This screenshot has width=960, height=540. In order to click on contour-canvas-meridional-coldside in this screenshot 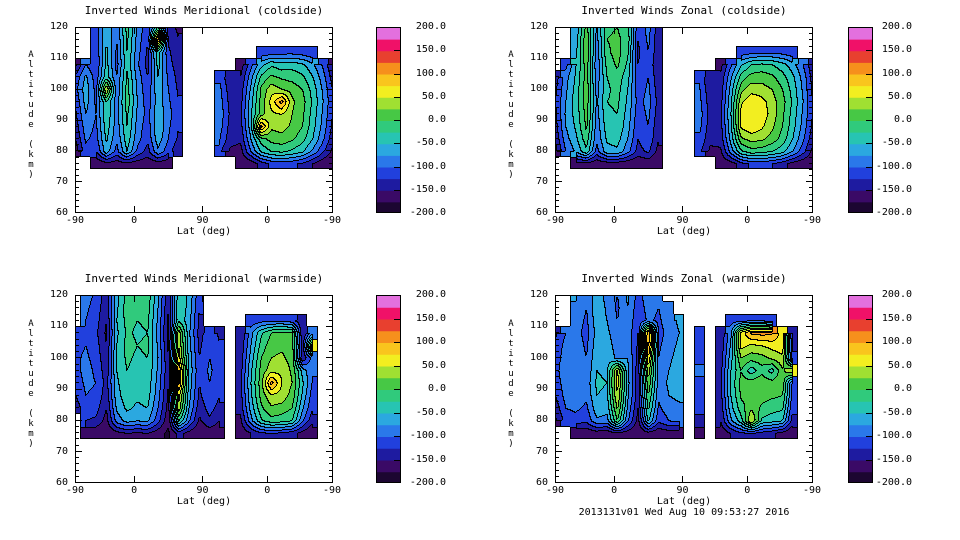, I will do `click(204, 120)`.